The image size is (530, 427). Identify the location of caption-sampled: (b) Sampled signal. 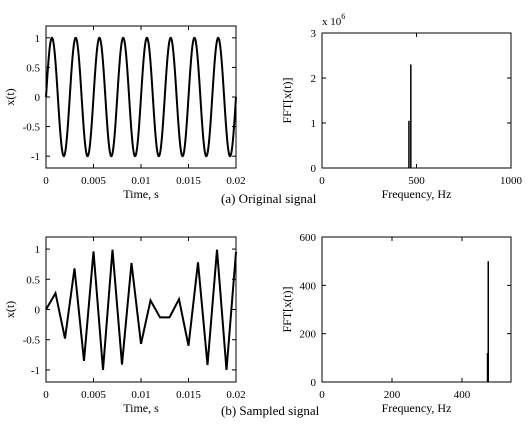
(270, 410).